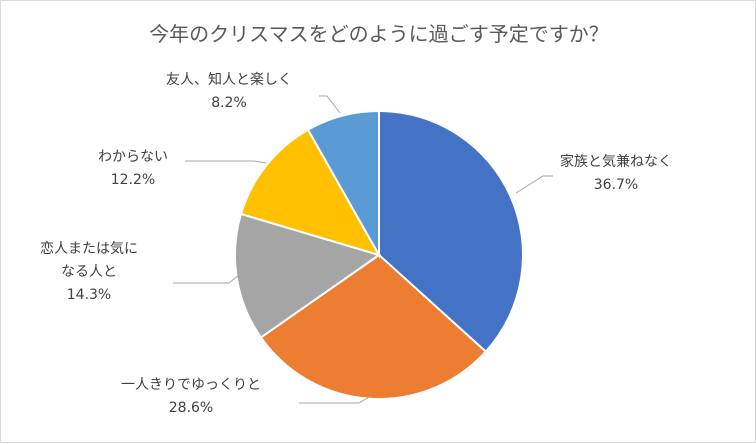 The image size is (756, 444). What do you see at coordinates (89, 295) in the screenshot?
I see `slice-value-label: 14.3%` at bounding box center [89, 295].